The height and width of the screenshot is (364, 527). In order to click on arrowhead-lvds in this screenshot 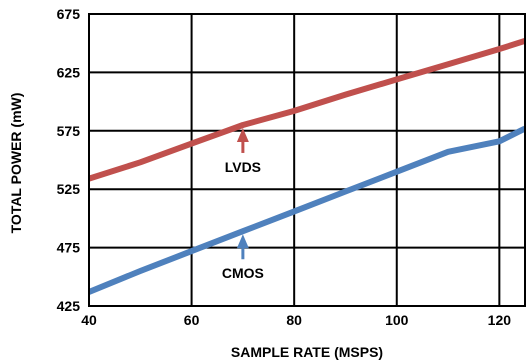, I will do `click(242, 134)`.